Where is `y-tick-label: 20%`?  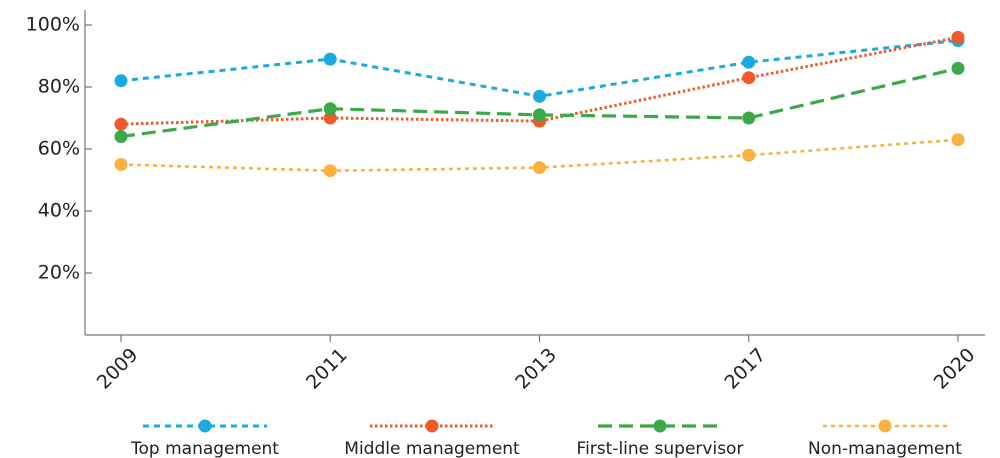
y-tick-label: 20% is located at coordinates (59, 273).